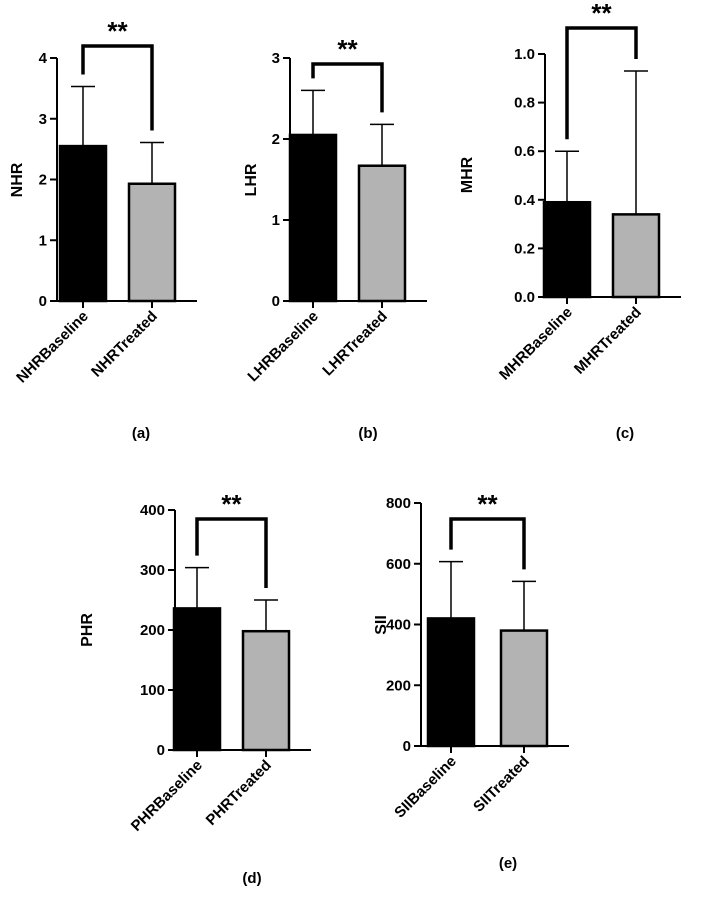  I want to click on x-category-label: PHRBaseline, so click(167, 796).